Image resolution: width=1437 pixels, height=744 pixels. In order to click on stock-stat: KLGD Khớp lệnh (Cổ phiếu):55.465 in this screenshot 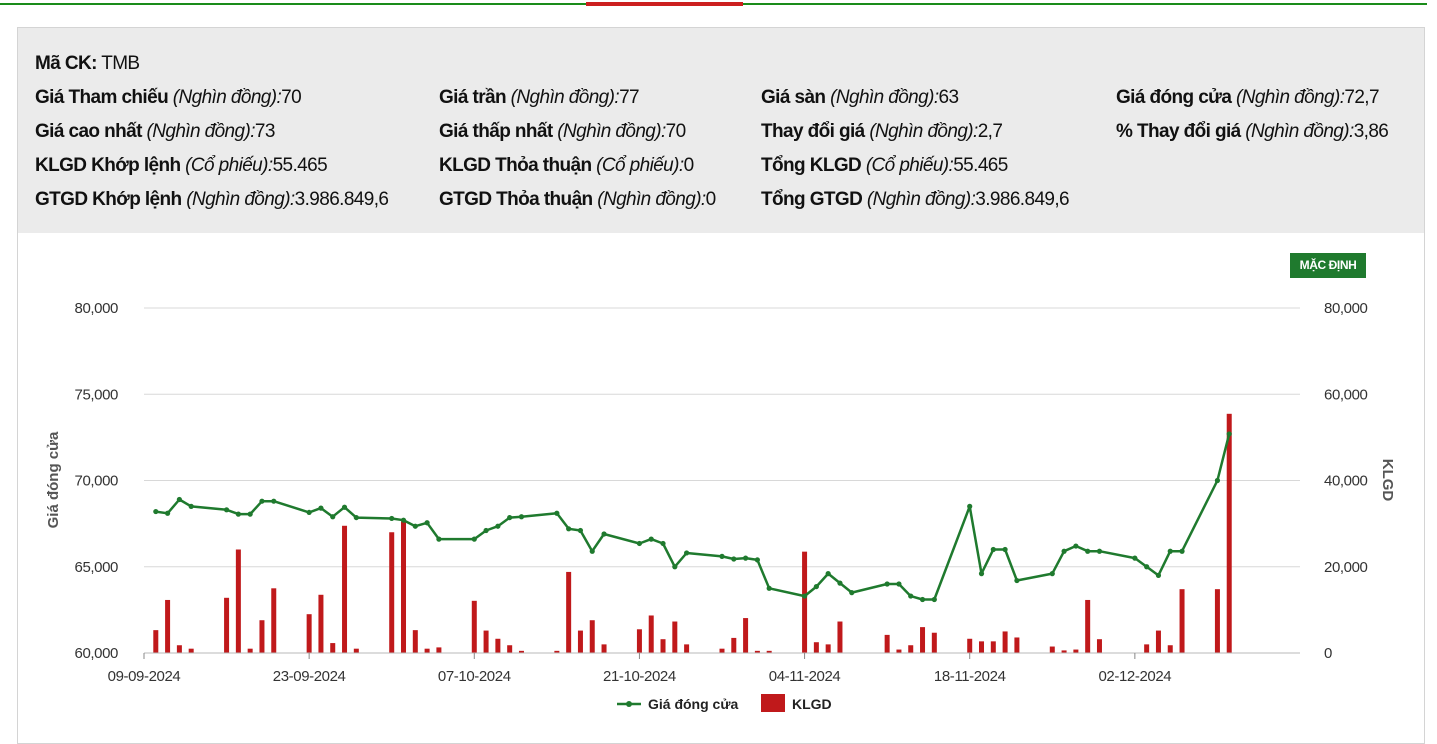, I will do `click(181, 166)`.